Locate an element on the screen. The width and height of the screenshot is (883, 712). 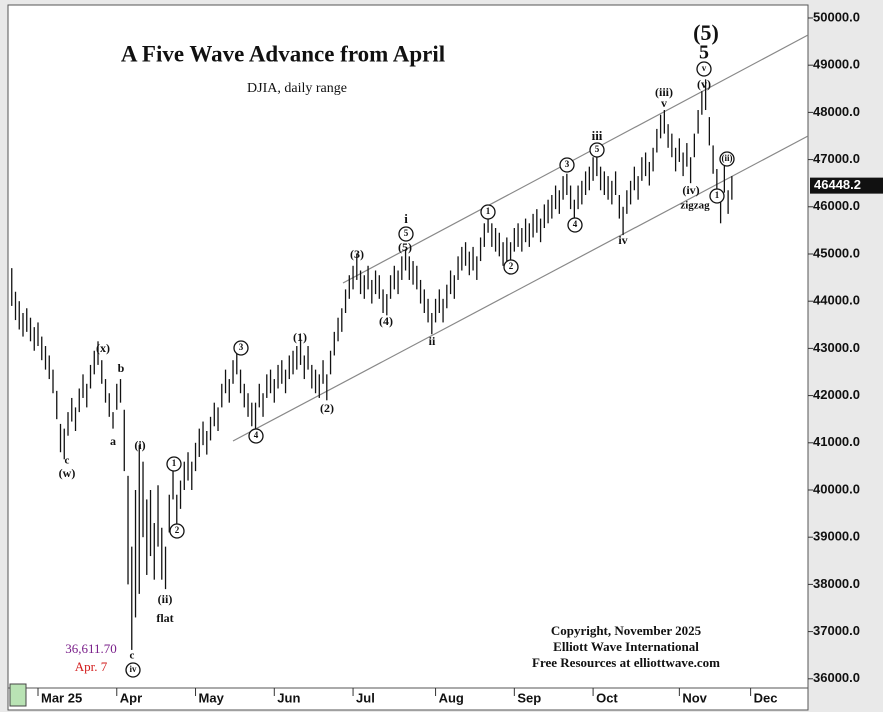
chart-subtitle: DJIA, daily range is located at coordinates (297, 88).